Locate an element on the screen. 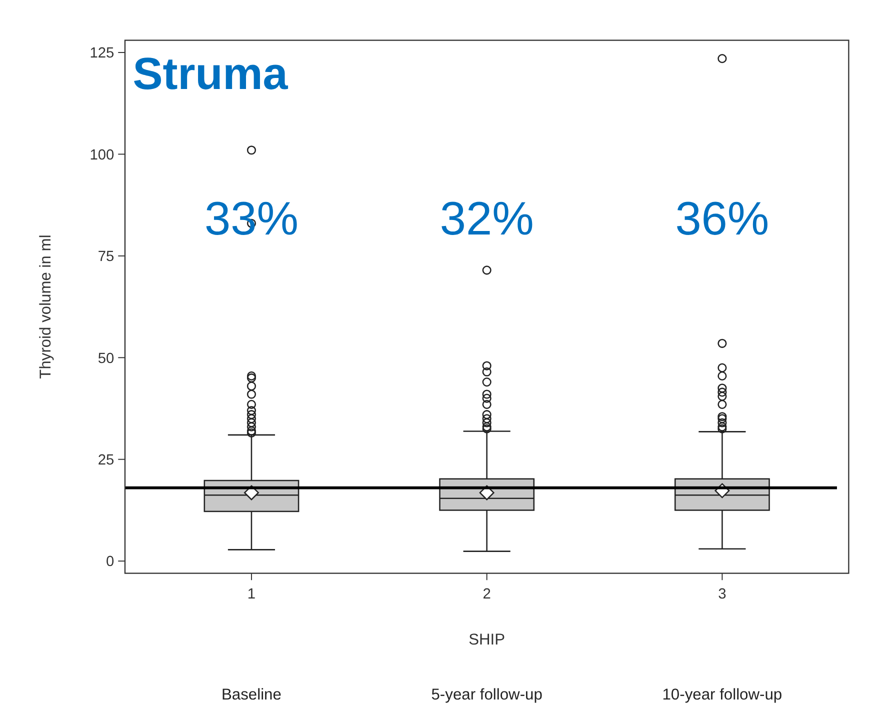 This screenshot has height=727, width=870. annotation: 32% is located at coordinates (487, 218).